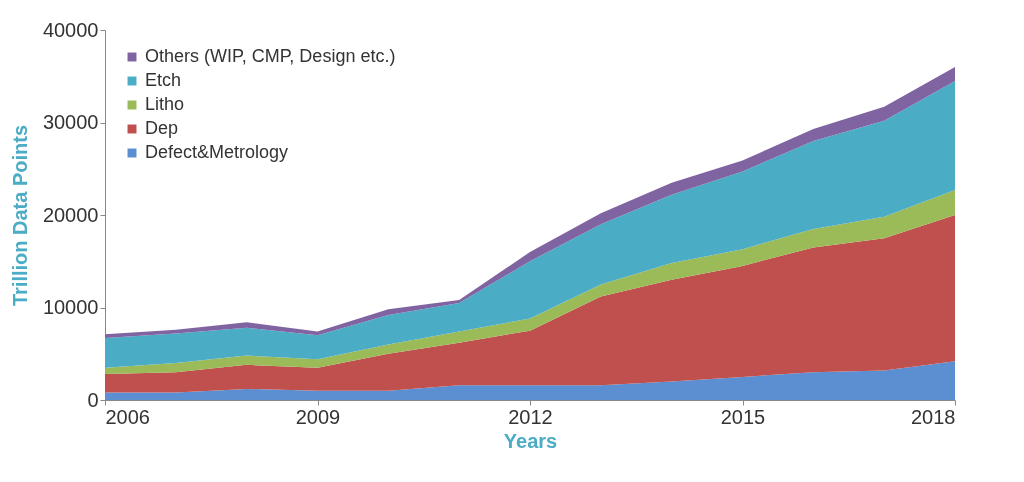  I want to click on legend-label: Dep, so click(162, 128).